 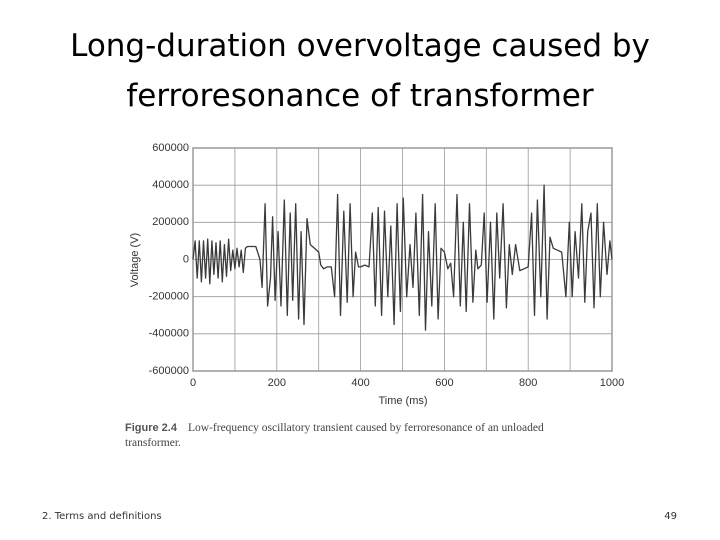 I want to click on page-number: 49, so click(x=670, y=516).